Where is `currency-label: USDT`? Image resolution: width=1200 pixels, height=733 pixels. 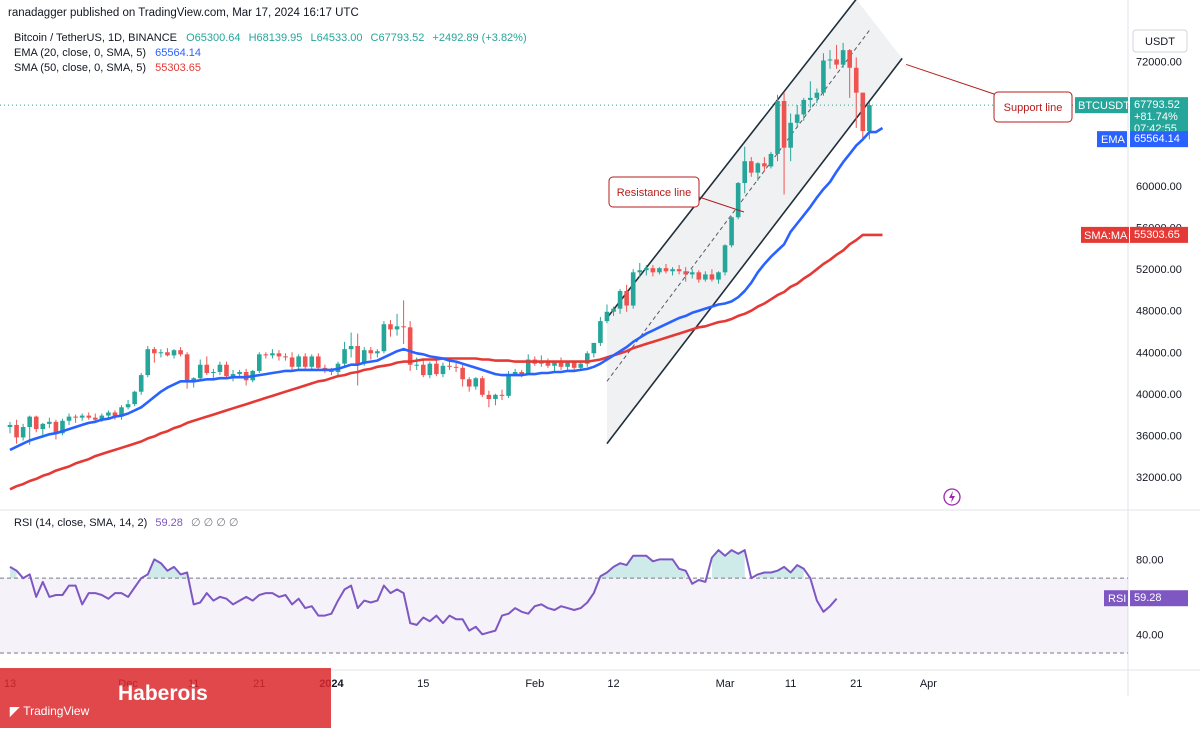
currency-label: USDT is located at coordinates (1160, 42).